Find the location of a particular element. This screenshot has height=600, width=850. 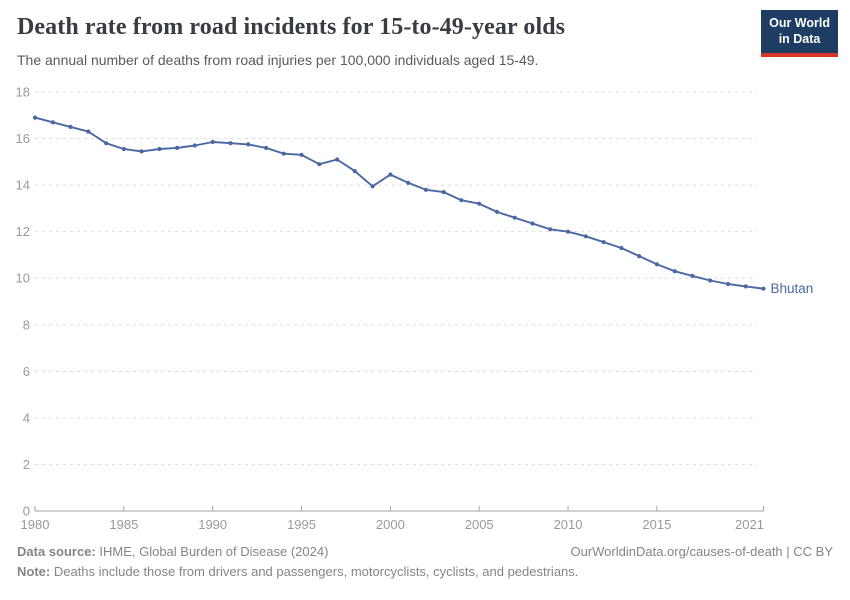

x-tick-label: 2010 is located at coordinates (568, 524).